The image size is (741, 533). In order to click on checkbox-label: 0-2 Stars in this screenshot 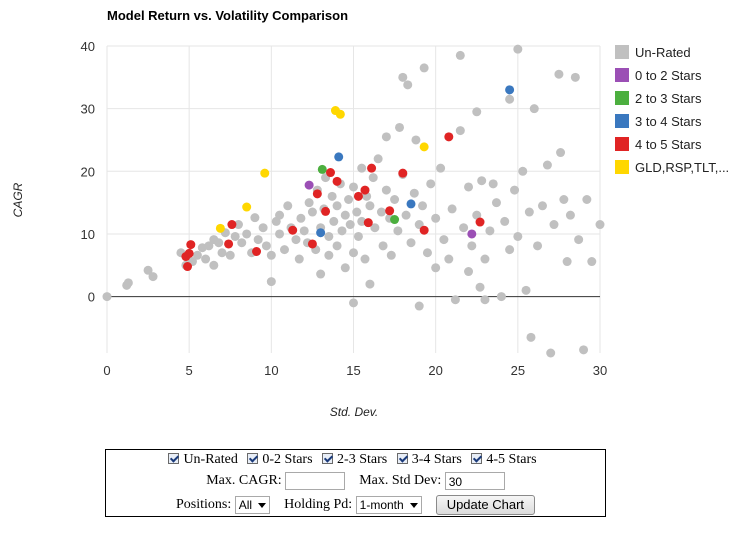, I will do `click(287, 459)`.